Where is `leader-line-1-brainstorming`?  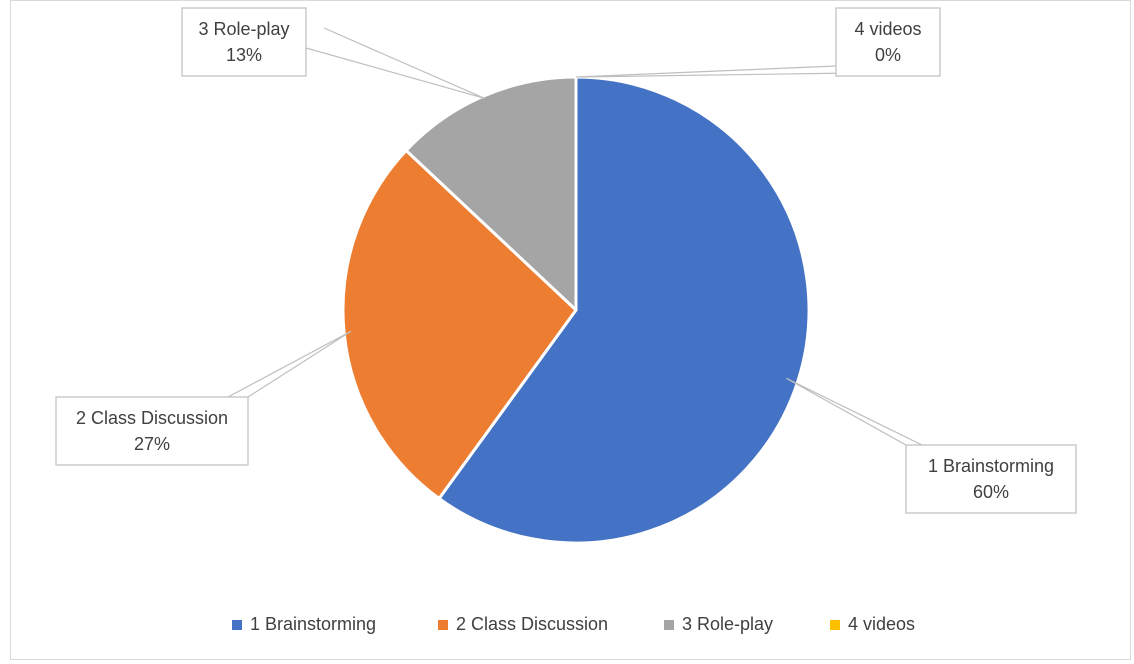 leader-line-1-brainstorming is located at coordinates (854, 411).